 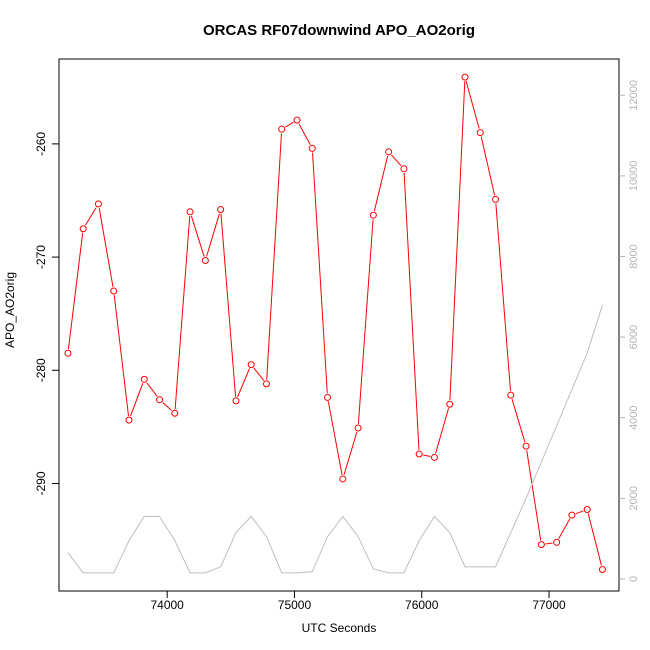 What do you see at coordinates (634, 498) in the screenshot?
I see `y2-tick-label: 2000` at bounding box center [634, 498].